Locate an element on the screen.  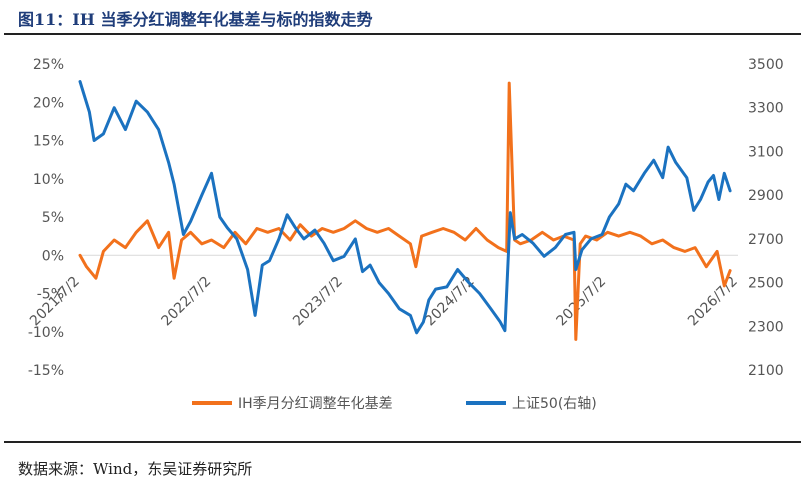
right-axis-tick-label: 2100 is located at coordinates (766, 371).